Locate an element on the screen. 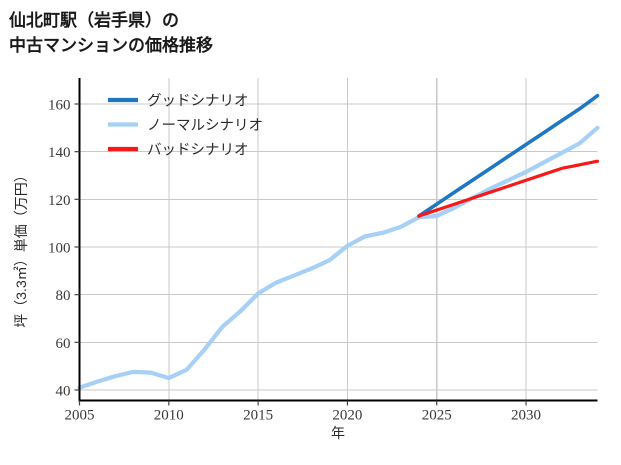  x-tick-label-2005: 2005 is located at coordinates (80, 416).